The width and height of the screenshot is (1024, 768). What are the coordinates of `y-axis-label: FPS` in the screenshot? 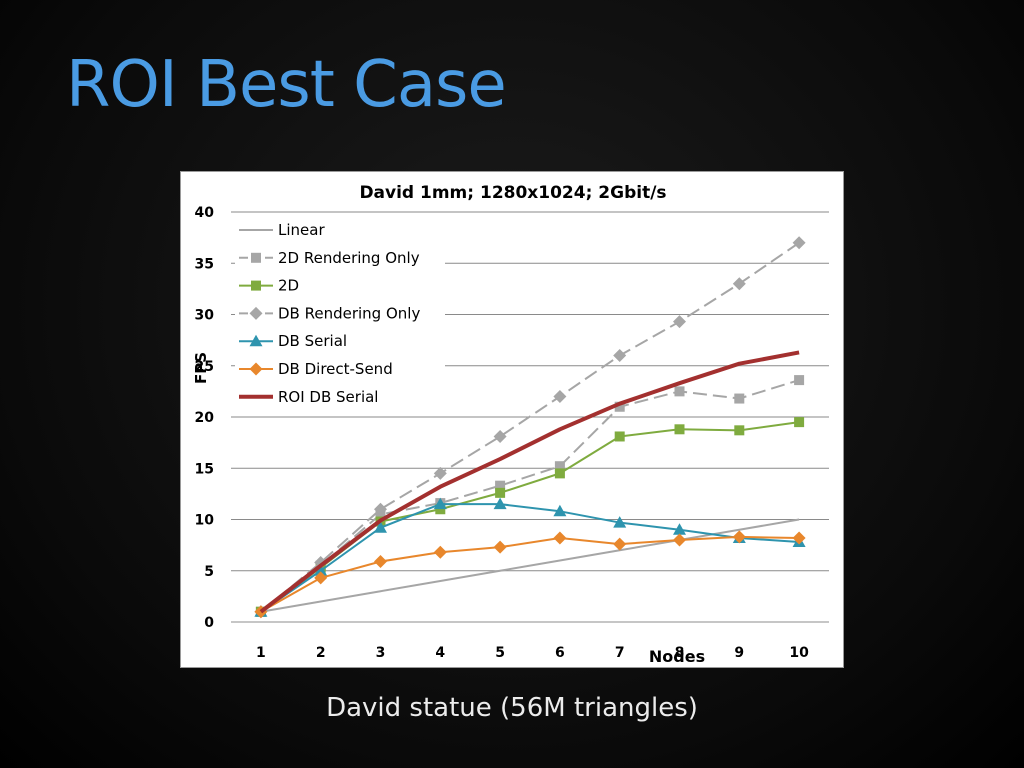 It's located at (201, 368).